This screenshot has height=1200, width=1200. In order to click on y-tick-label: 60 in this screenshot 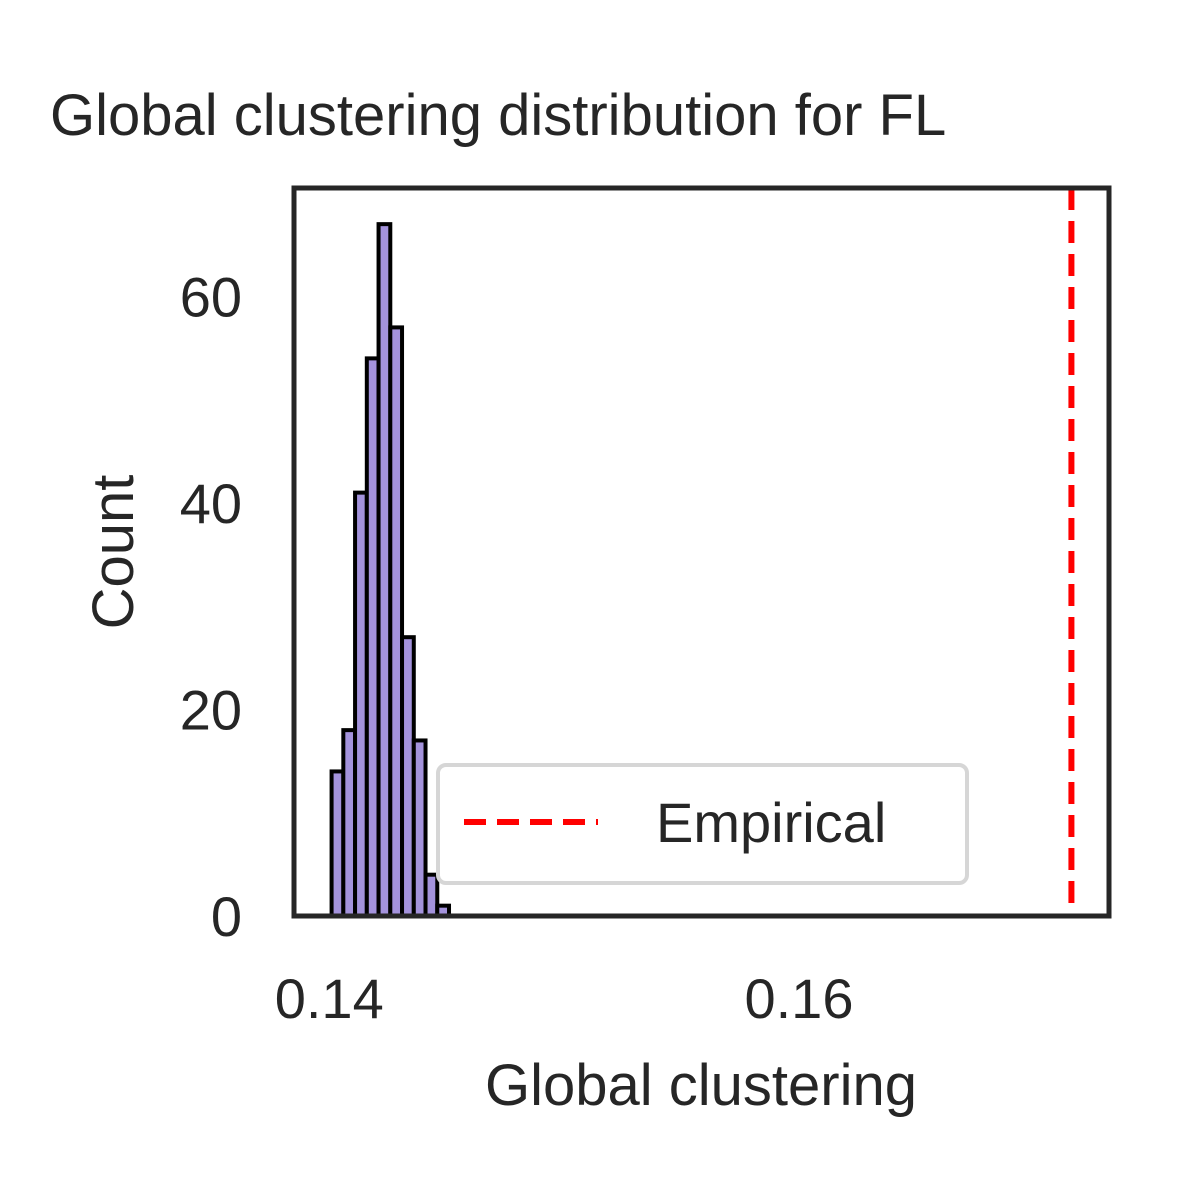, I will do `click(211, 296)`.